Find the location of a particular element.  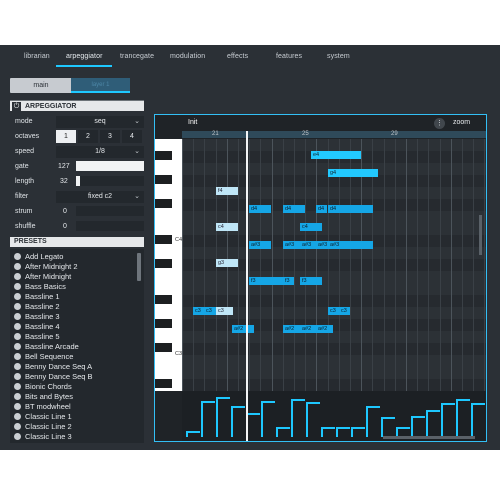

preset-item: Classic Line 2 is located at coordinates (43, 427).